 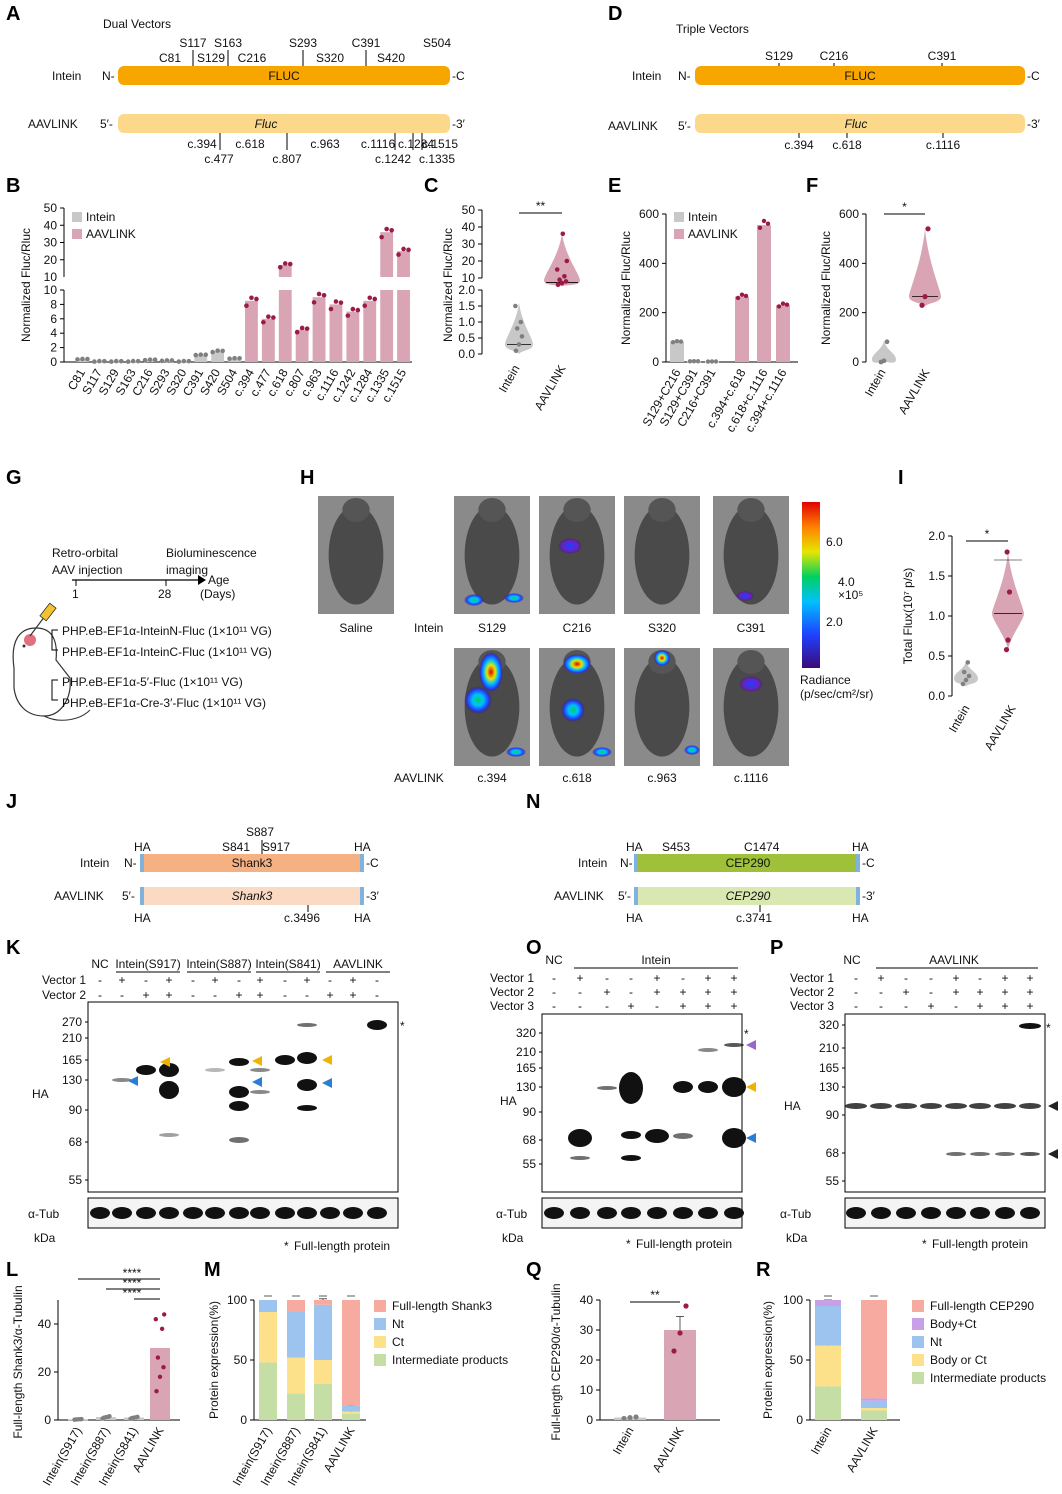 What do you see at coordinates (284, 75) in the screenshot?
I see `fluc-protein-bar` at bounding box center [284, 75].